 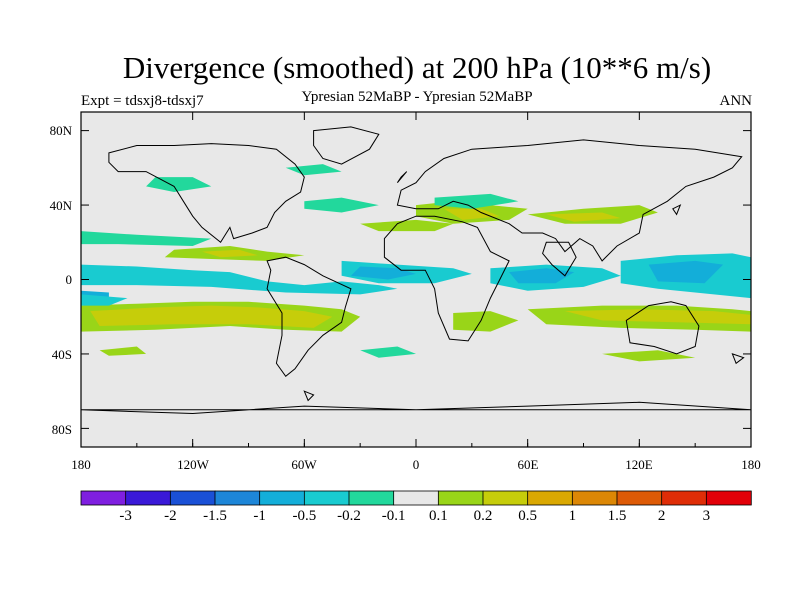 I want to click on experiment-label: Expt = tdsxj8-tdsxj7, so click(x=142, y=101).